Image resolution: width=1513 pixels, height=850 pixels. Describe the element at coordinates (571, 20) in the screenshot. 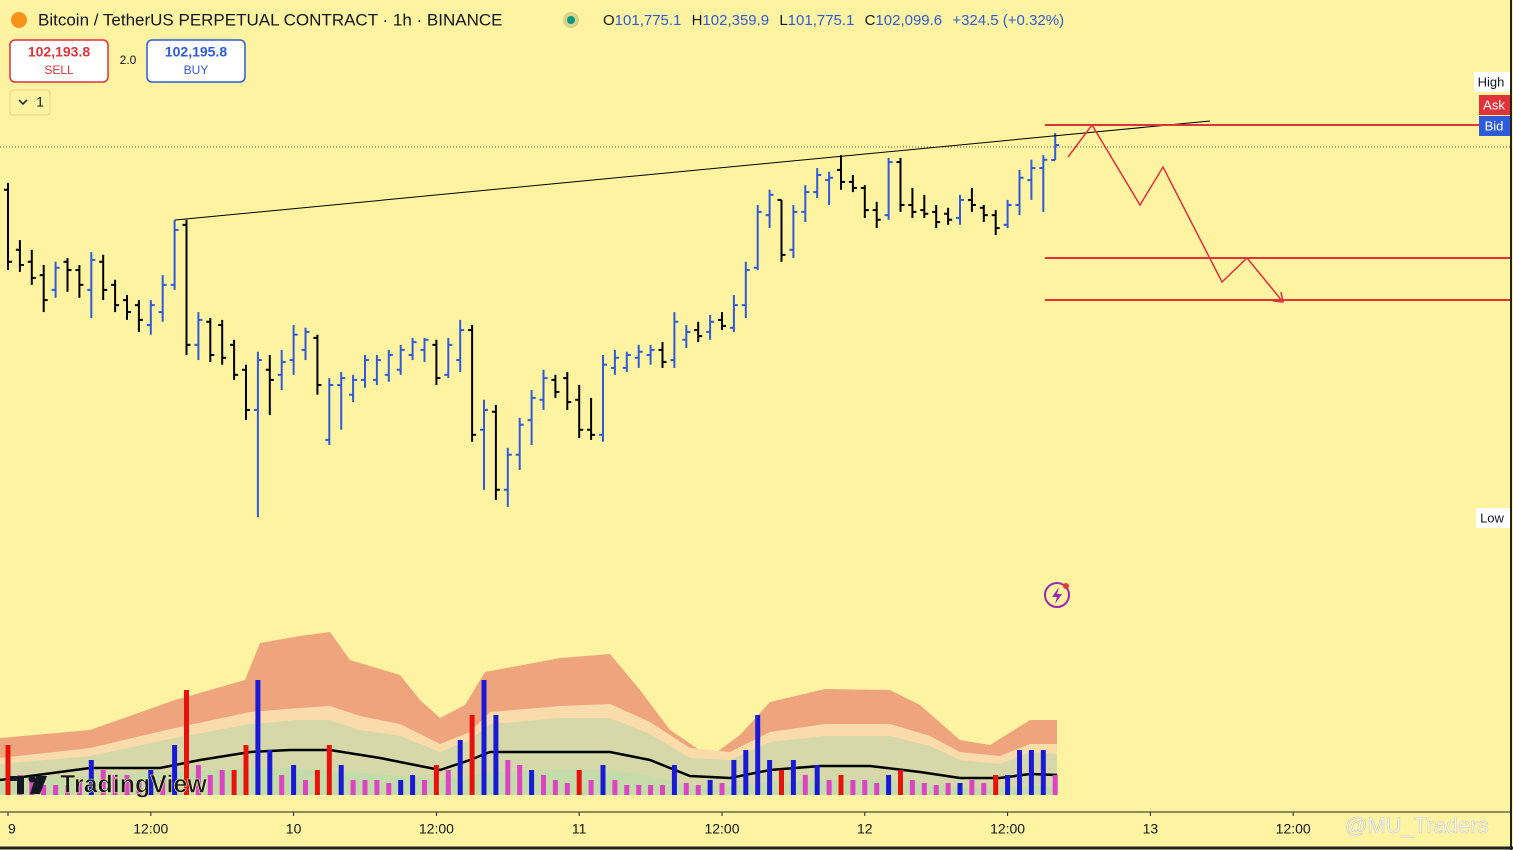

I see `status-dot` at that location.